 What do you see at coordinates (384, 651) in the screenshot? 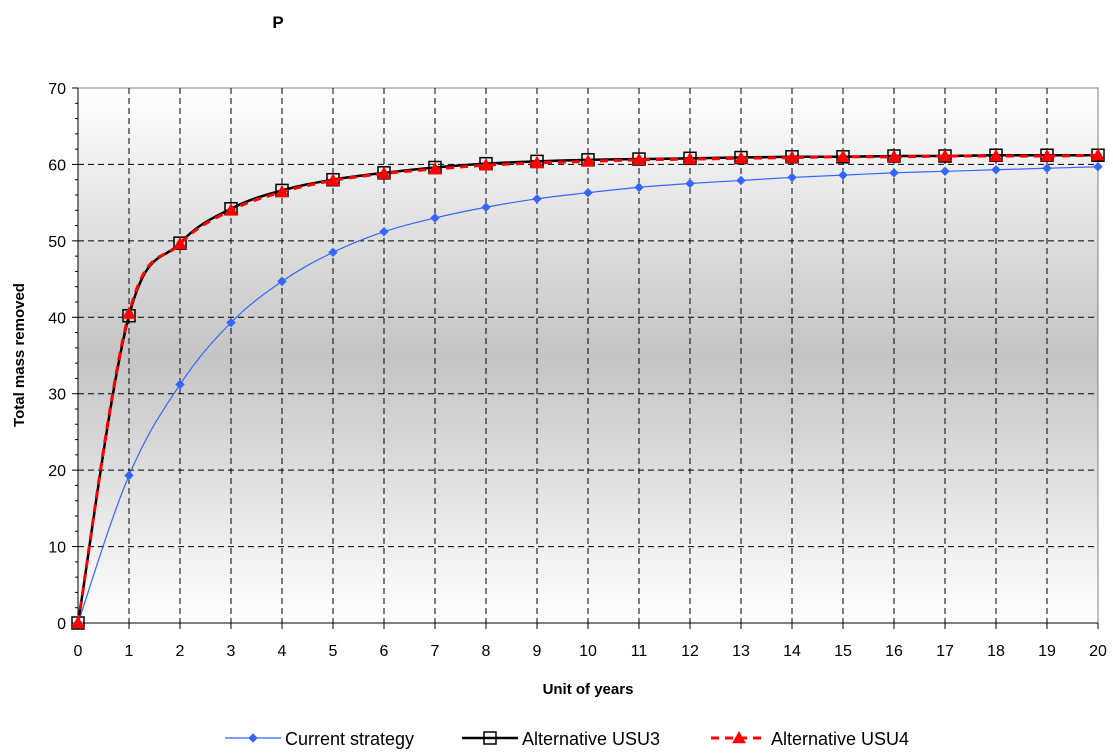
I see `x-tick-label: 6` at bounding box center [384, 651].